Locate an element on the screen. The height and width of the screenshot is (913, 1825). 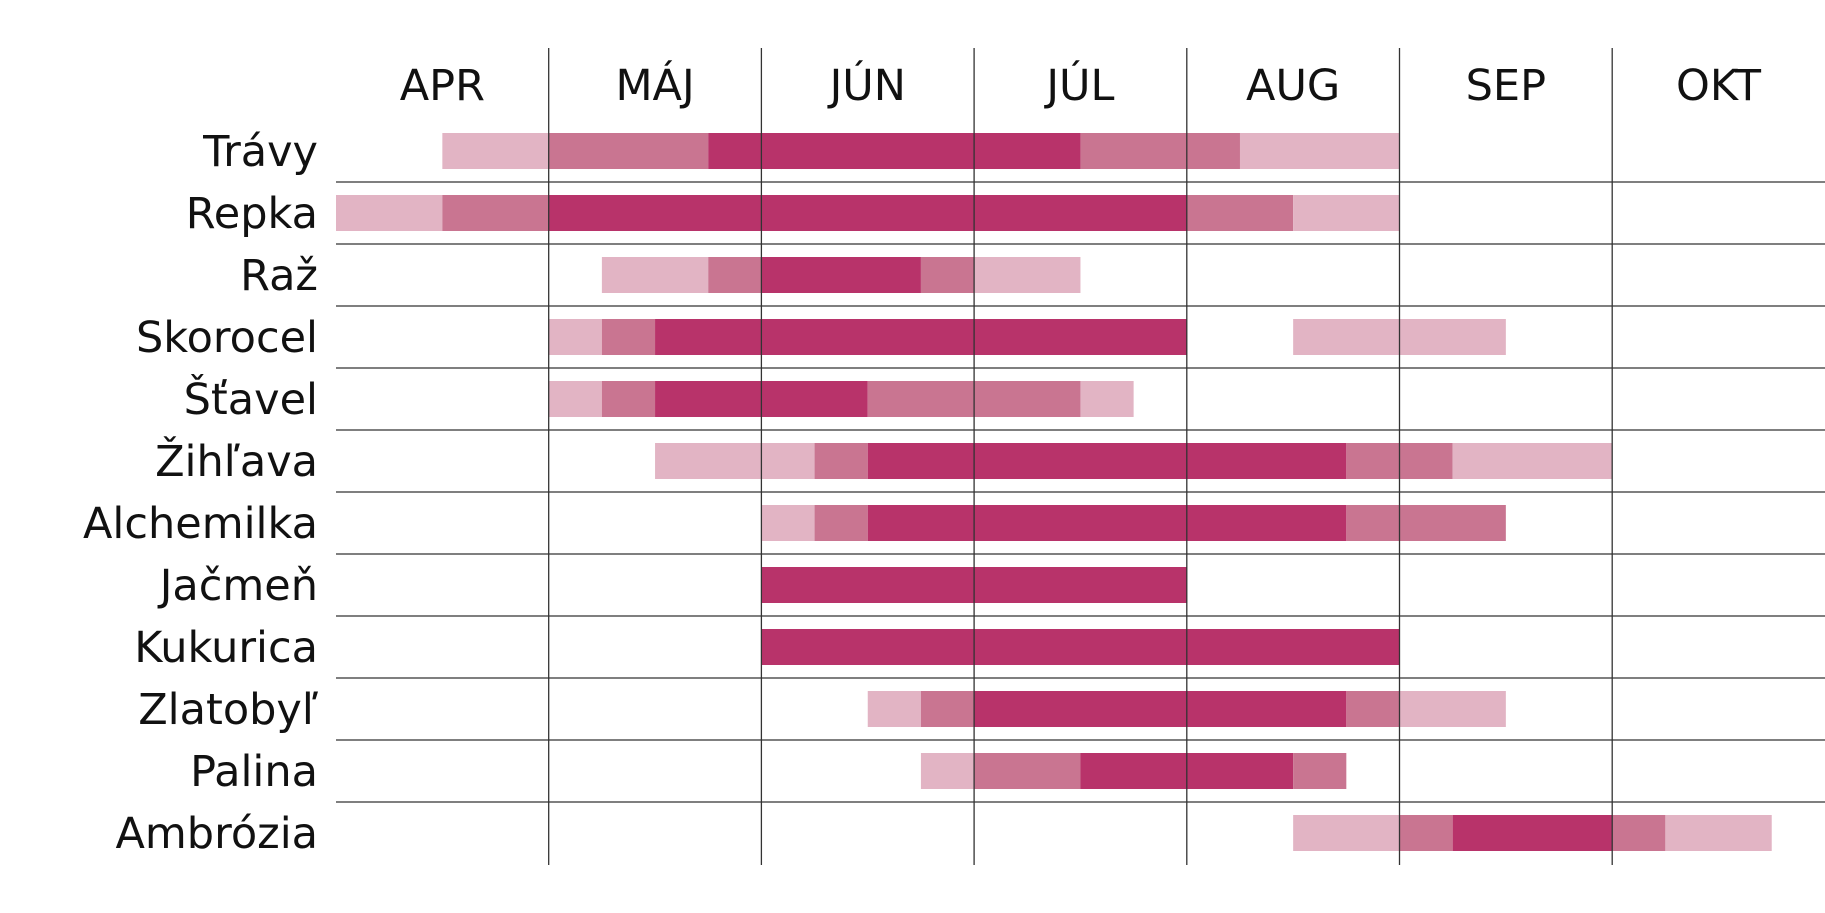
row-label-10: Palina is located at coordinates (254, 772).